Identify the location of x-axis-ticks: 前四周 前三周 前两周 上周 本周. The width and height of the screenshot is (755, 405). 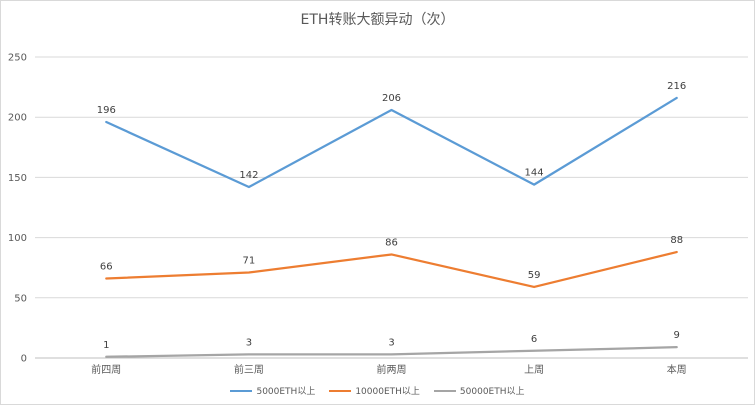
(388, 369).